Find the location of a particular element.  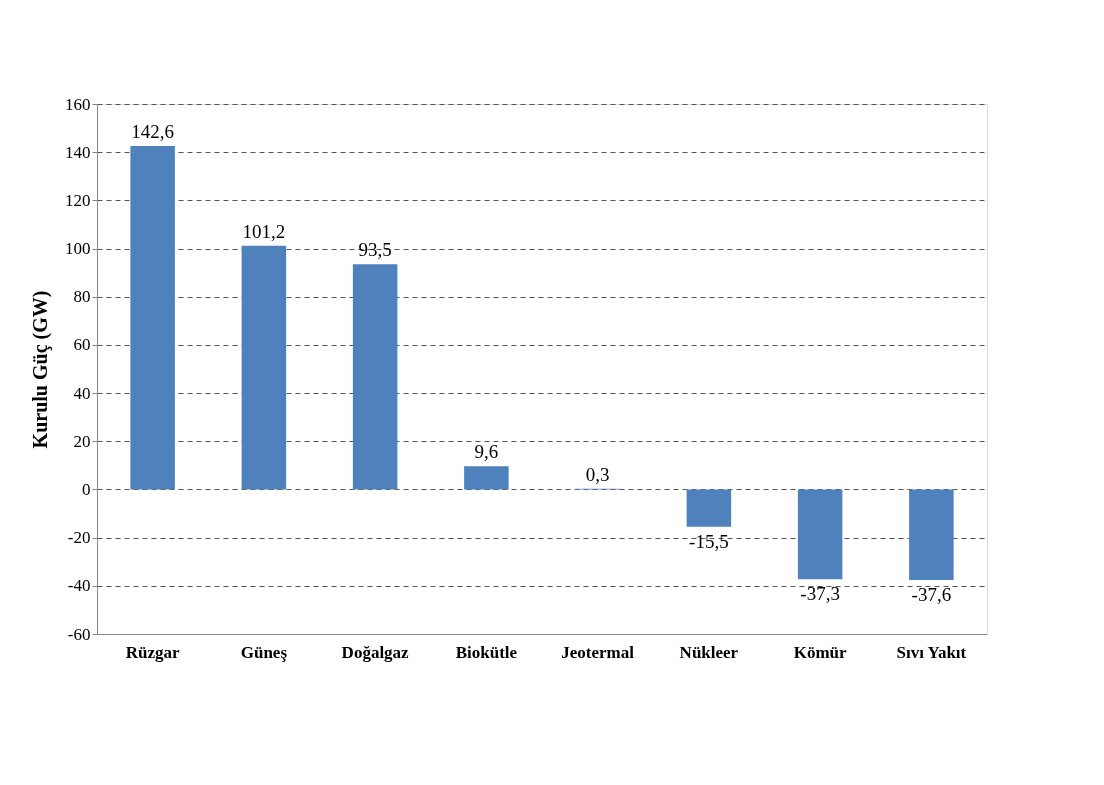

data-label: -15,5 is located at coordinates (709, 541).